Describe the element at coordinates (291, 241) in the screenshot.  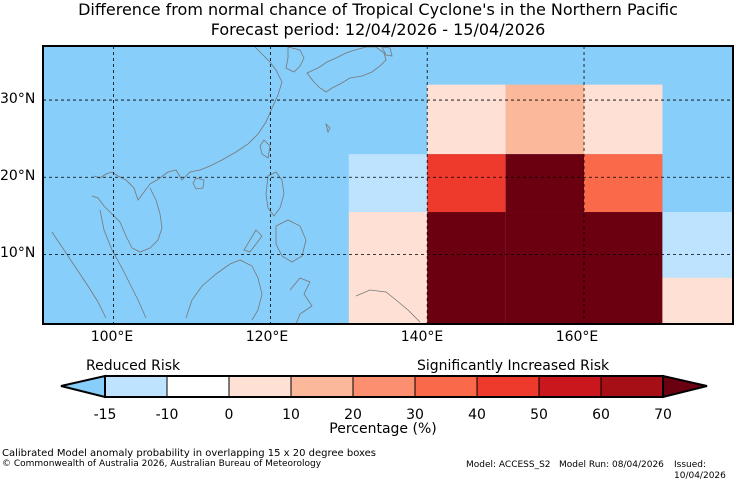
I see `coastline-philippines-south` at that location.